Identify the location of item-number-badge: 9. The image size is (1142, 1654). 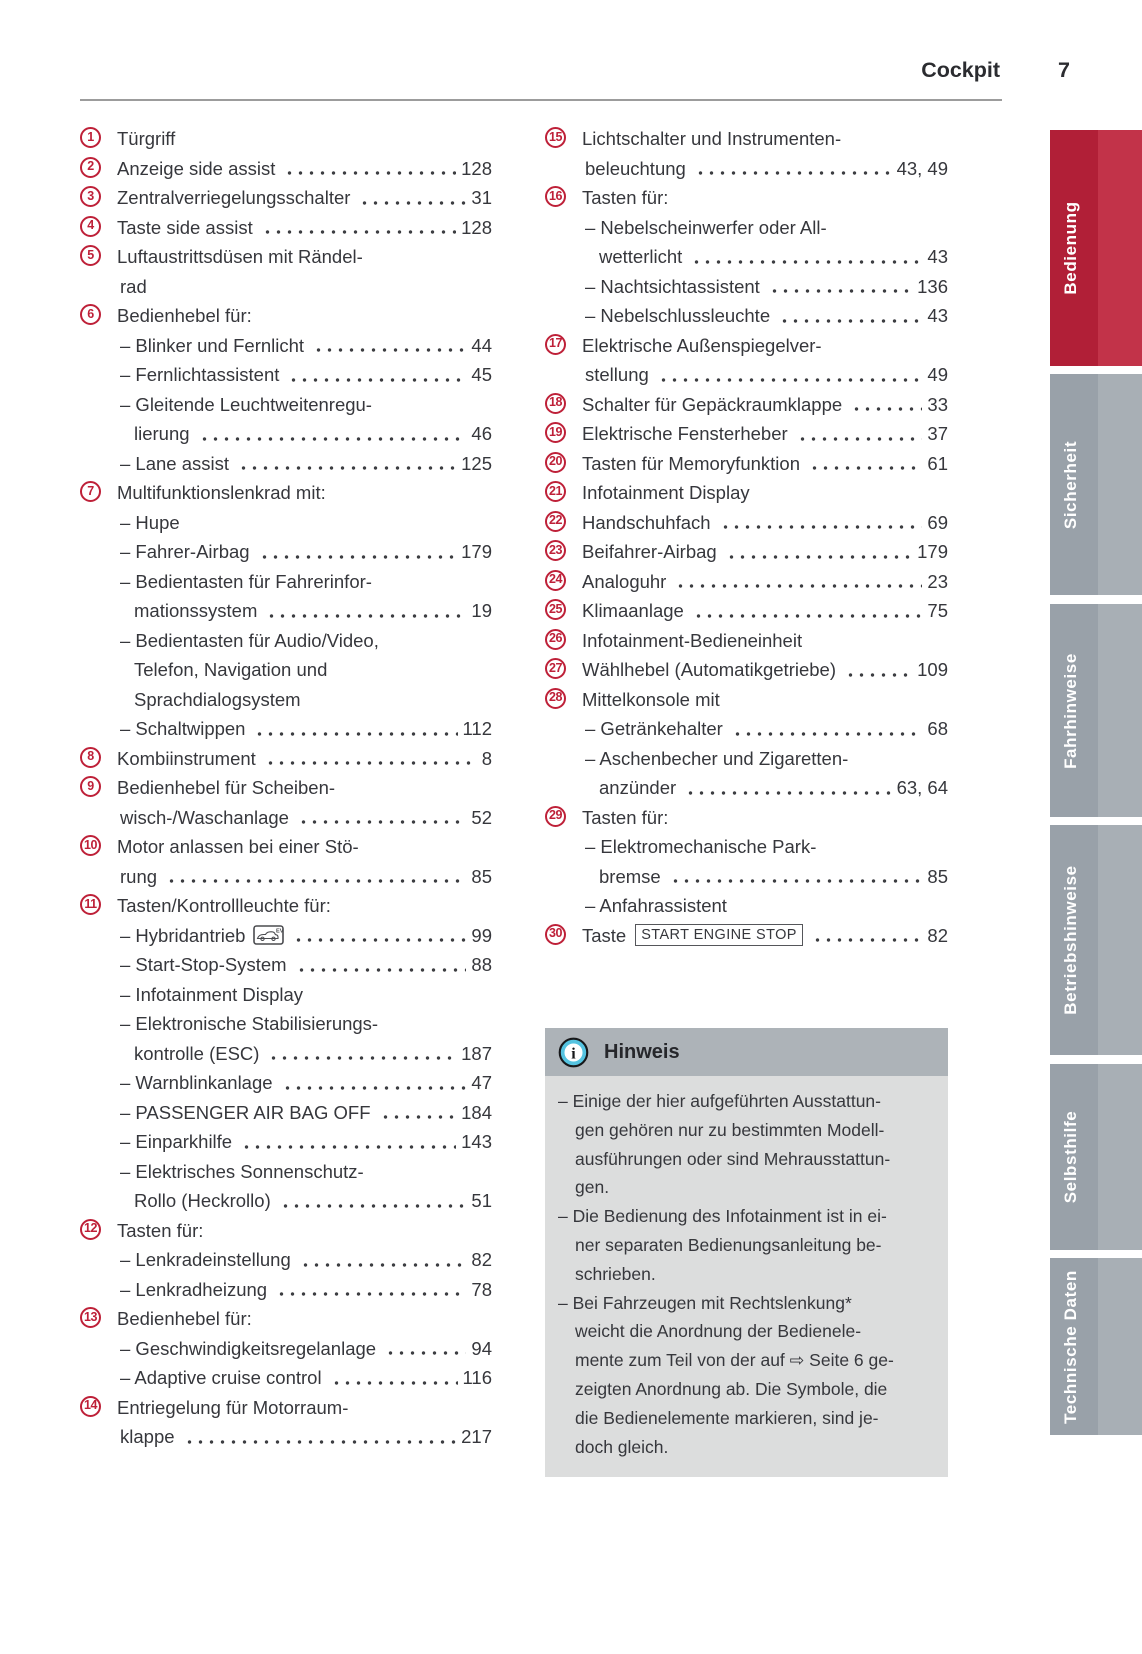
(90, 786).